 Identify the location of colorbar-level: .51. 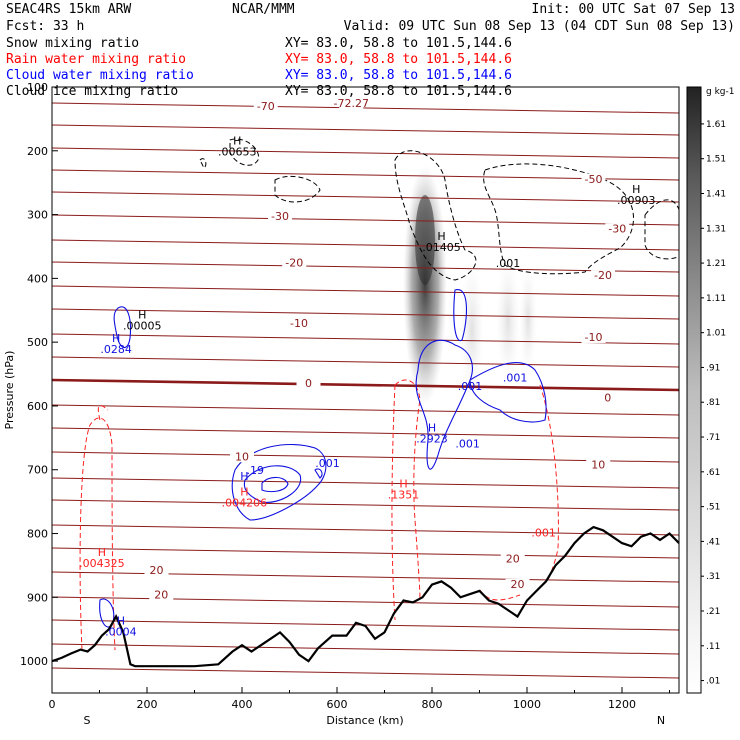
(713, 508).